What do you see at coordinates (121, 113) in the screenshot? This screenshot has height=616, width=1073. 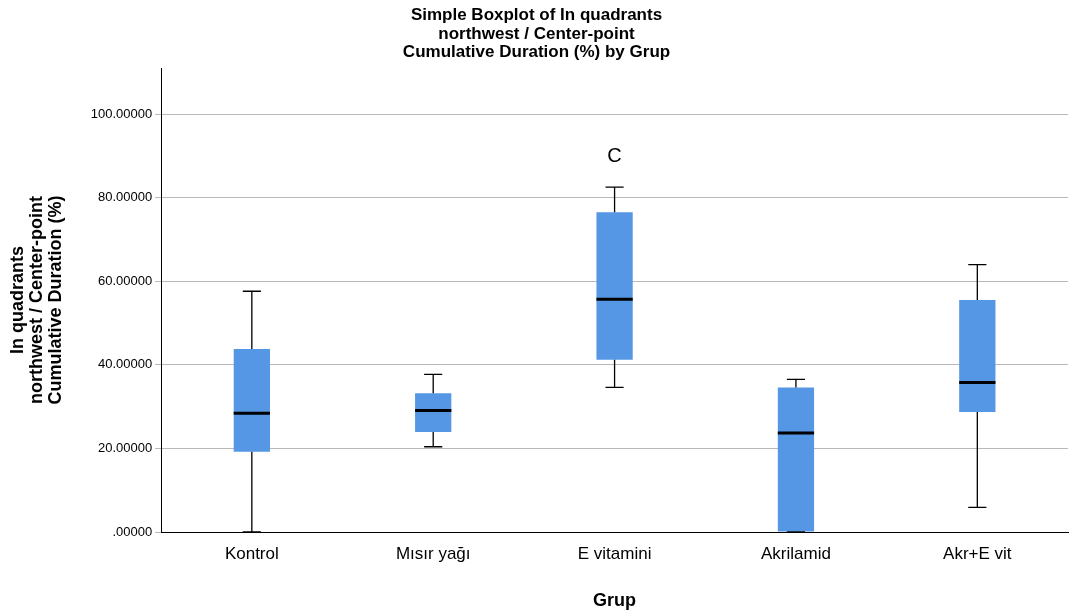 I see `y-tick-label: 100.00000` at bounding box center [121, 113].